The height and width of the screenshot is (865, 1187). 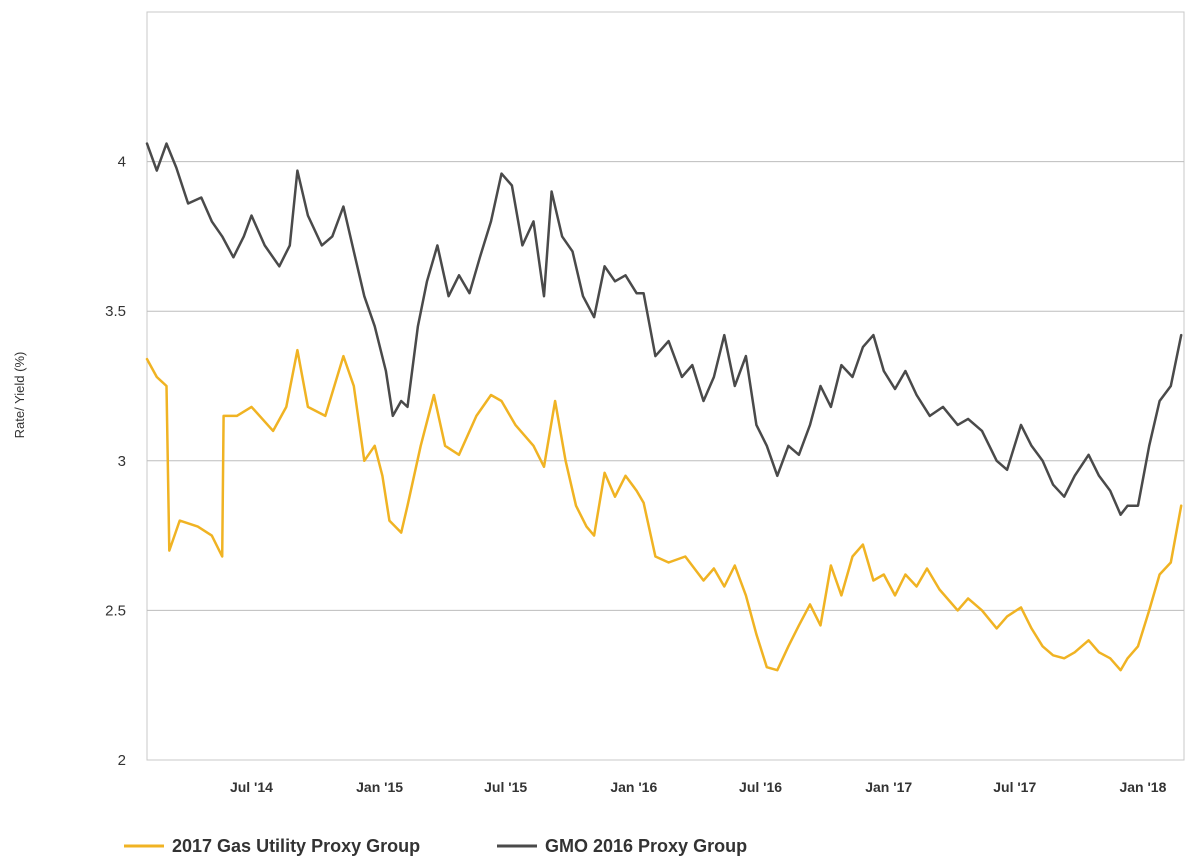 What do you see at coordinates (122, 461) in the screenshot?
I see `y-tick-label: 3` at bounding box center [122, 461].